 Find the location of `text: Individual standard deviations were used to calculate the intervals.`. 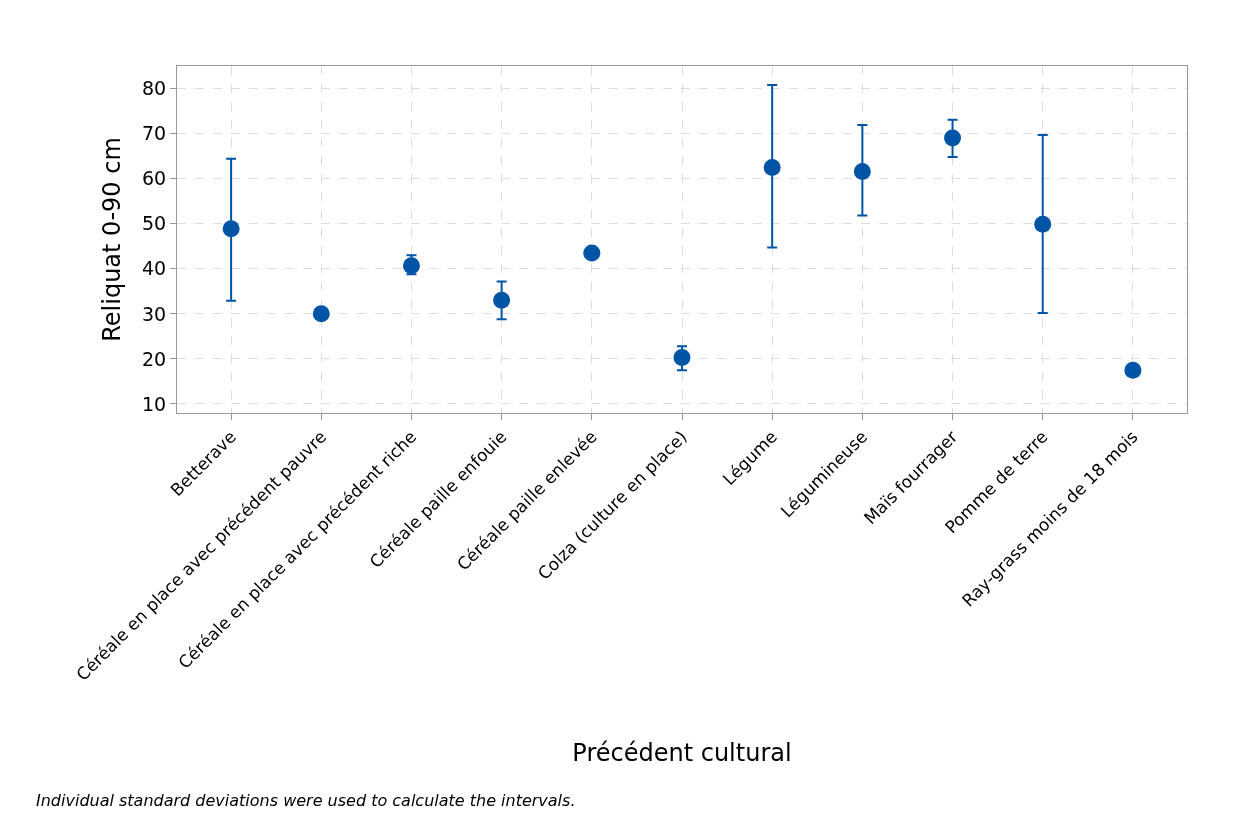

text: Individual standard deviations were used to calculate the intervals. is located at coordinates (306, 800).